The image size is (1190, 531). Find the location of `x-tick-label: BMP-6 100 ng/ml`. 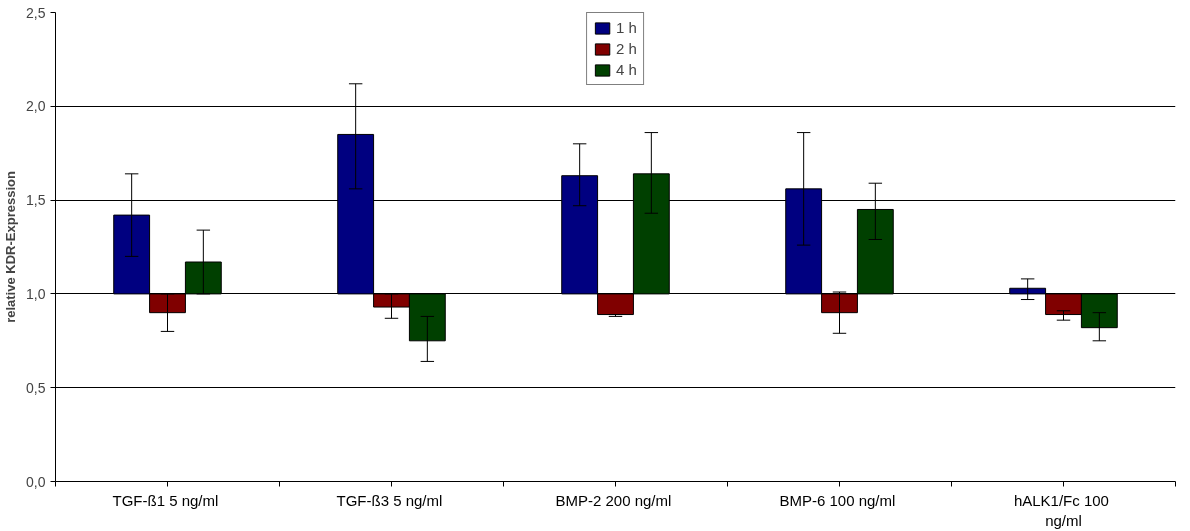

x-tick-label: BMP-6 100 ng/ml is located at coordinates (837, 500).